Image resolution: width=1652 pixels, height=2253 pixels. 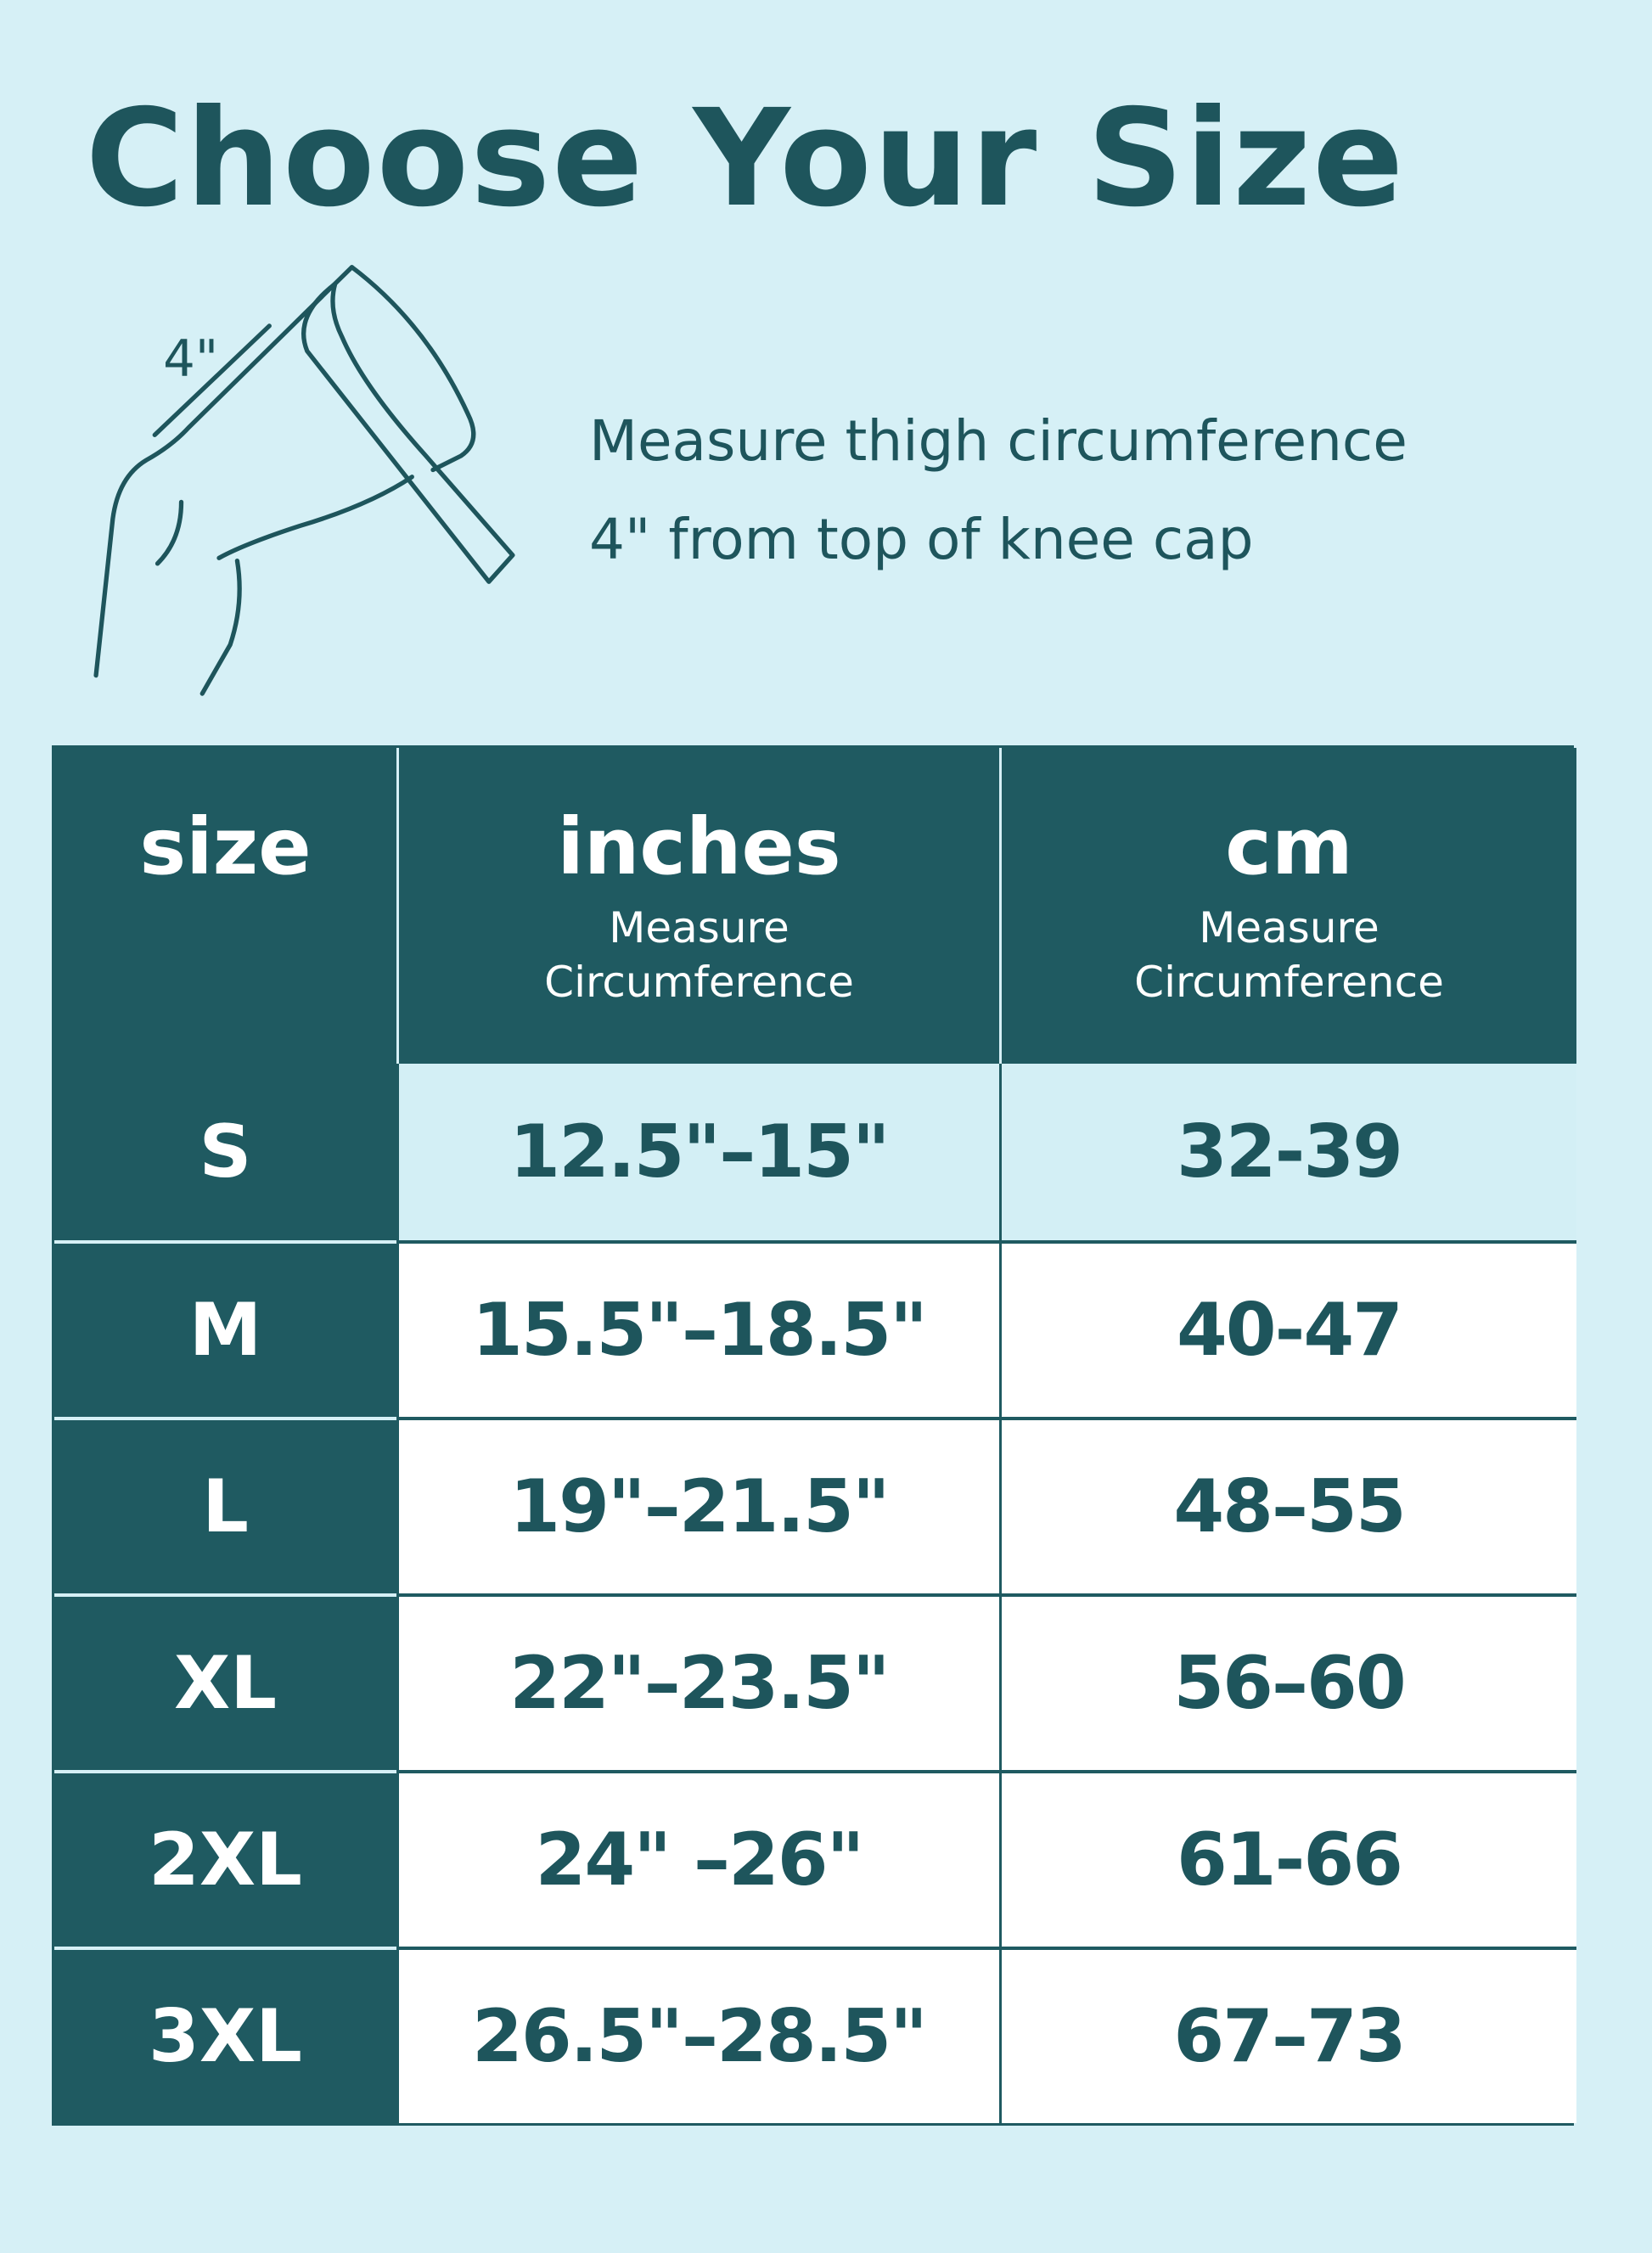 I want to click on size-cell: L, so click(x=225, y=1505).